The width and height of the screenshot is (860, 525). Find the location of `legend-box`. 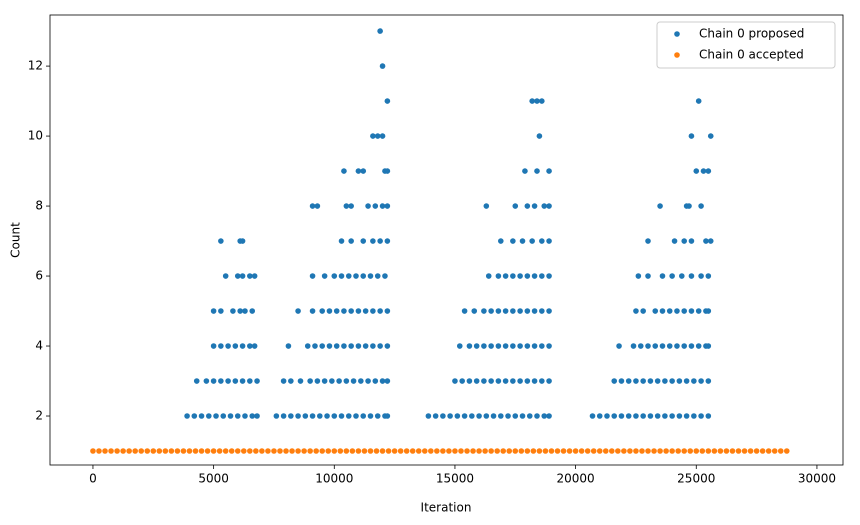

legend-box is located at coordinates (746, 45).